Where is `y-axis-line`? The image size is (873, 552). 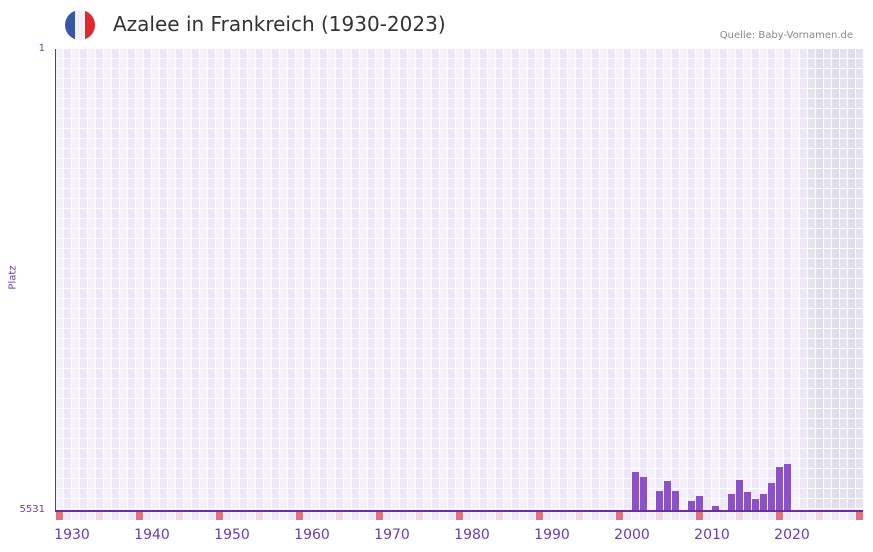
y-axis-line is located at coordinates (55, 280).